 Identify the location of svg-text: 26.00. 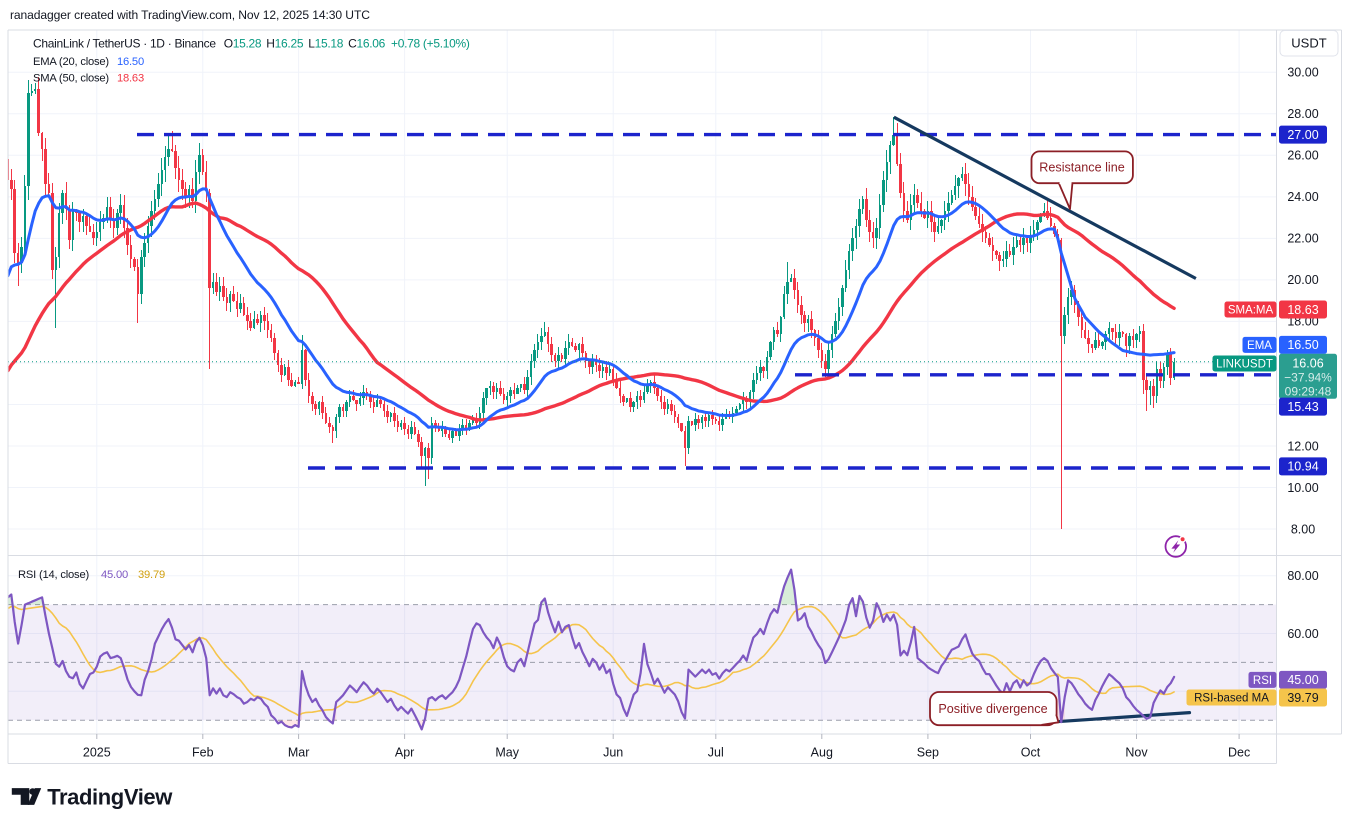
(1302, 156).